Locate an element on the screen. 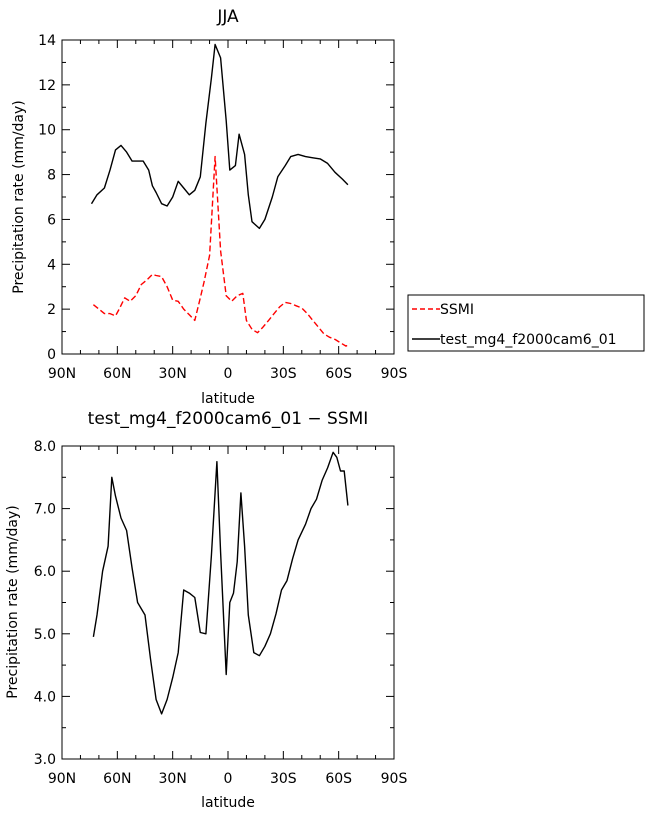 This screenshot has width=648, height=815. legend-ssmi-label: SSMI is located at coordinates (457, 310).